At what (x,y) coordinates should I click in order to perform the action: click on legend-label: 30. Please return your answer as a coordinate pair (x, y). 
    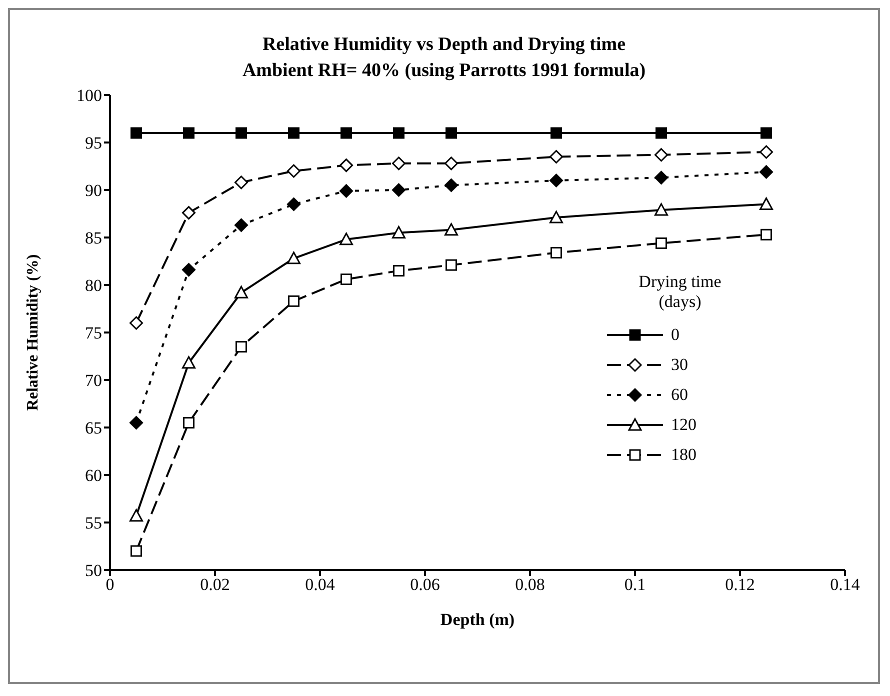
    Looking at the image, I should click on (679, 365).